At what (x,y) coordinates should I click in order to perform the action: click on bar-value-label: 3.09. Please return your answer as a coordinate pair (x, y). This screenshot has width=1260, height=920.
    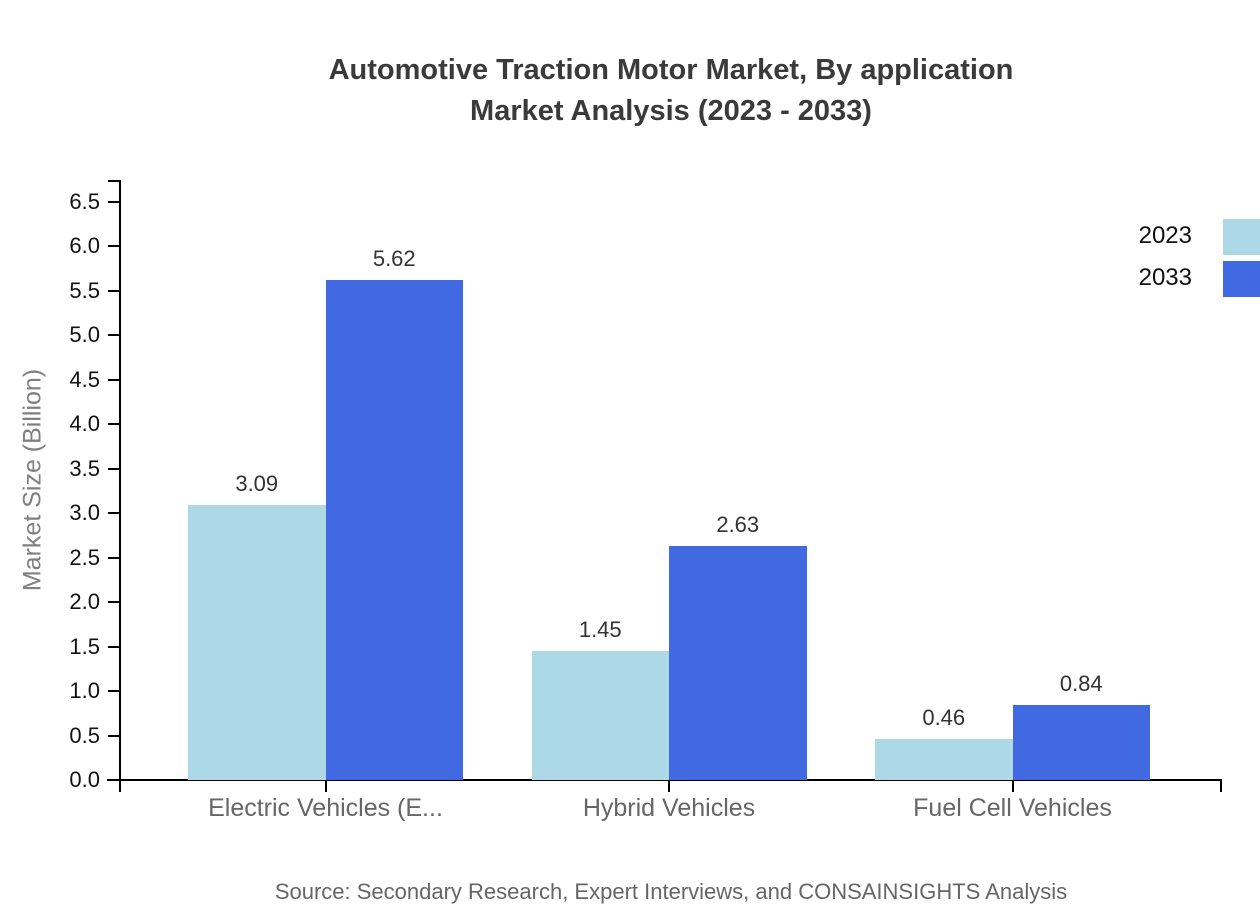
    Looking at the image, I should click on (257, 484).